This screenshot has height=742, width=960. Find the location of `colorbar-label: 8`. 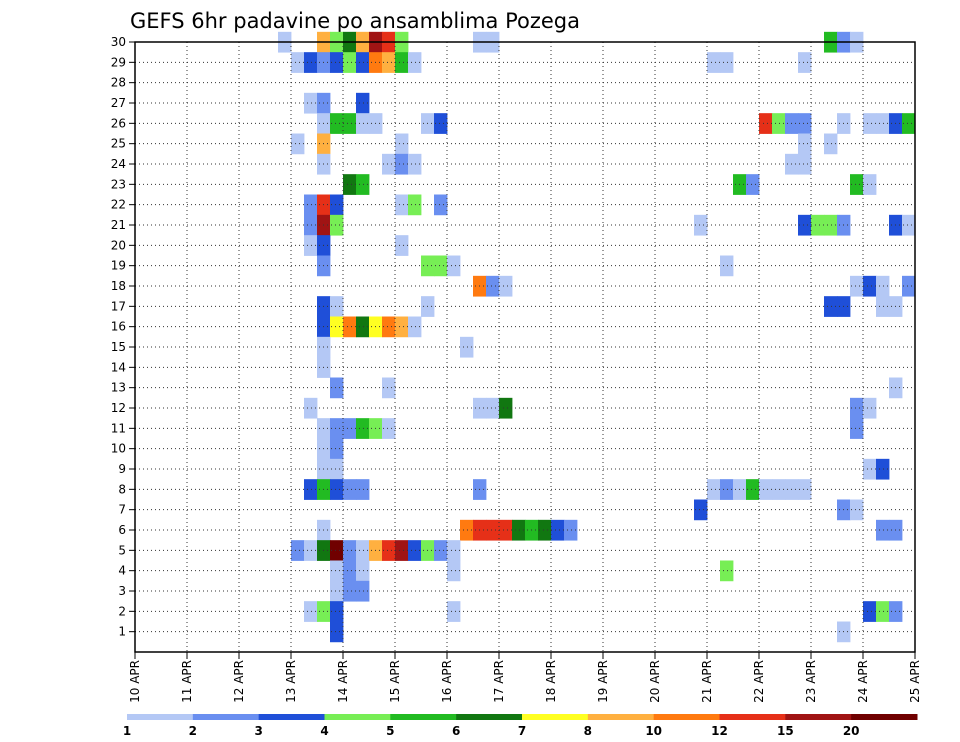

colorbar-label: 8 is located at coordinates (588, 731).